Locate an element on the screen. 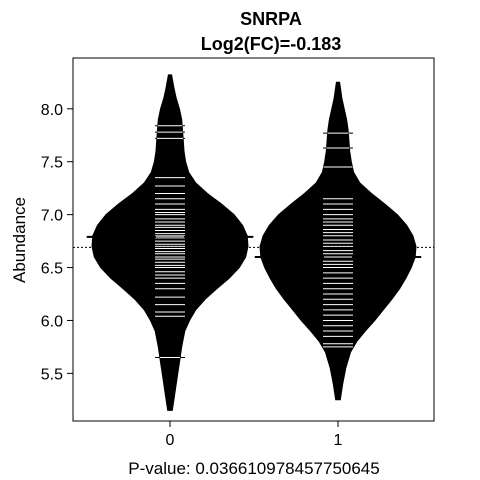 This screenshot has height=480, width=480. y-tick-label: 6.0 is located at coordinates (52, 321).